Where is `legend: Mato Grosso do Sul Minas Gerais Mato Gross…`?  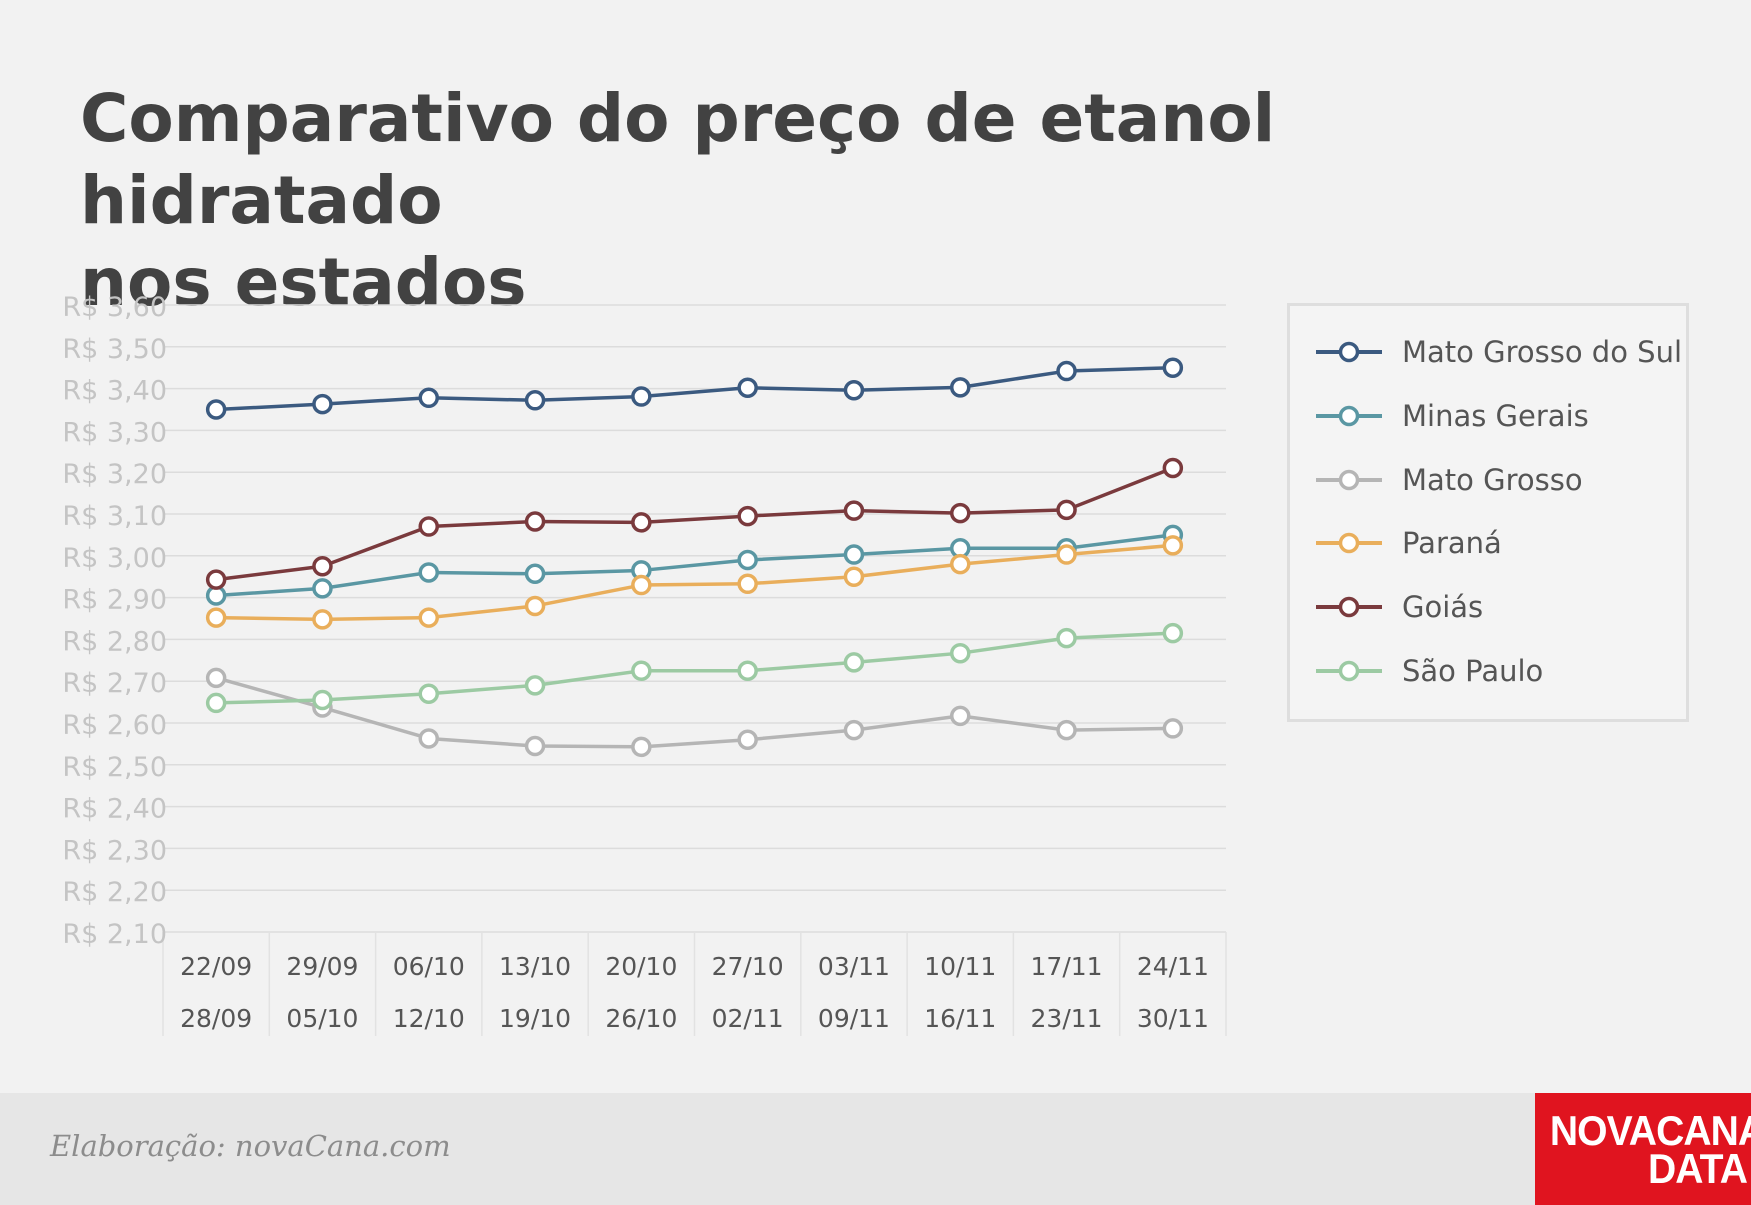
legend: Mato Grosso do Sul Minas Gerais Mato Gross… is located at coordinates (1488, 512).